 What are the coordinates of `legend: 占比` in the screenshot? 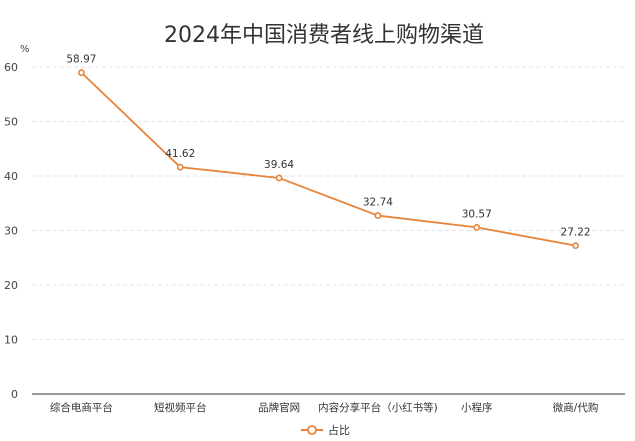 It's located at (325, 430).